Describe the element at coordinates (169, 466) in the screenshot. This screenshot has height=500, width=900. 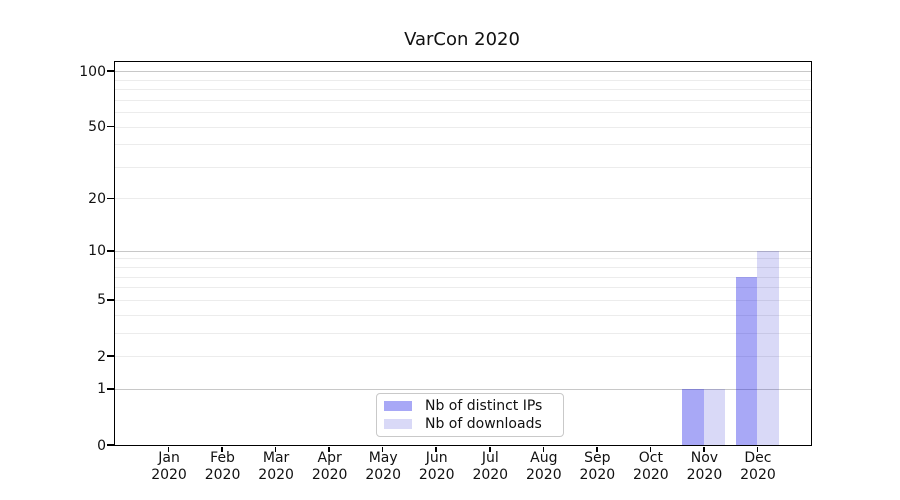
I see `x-axis-tick-label: Jan 2020` at that location.